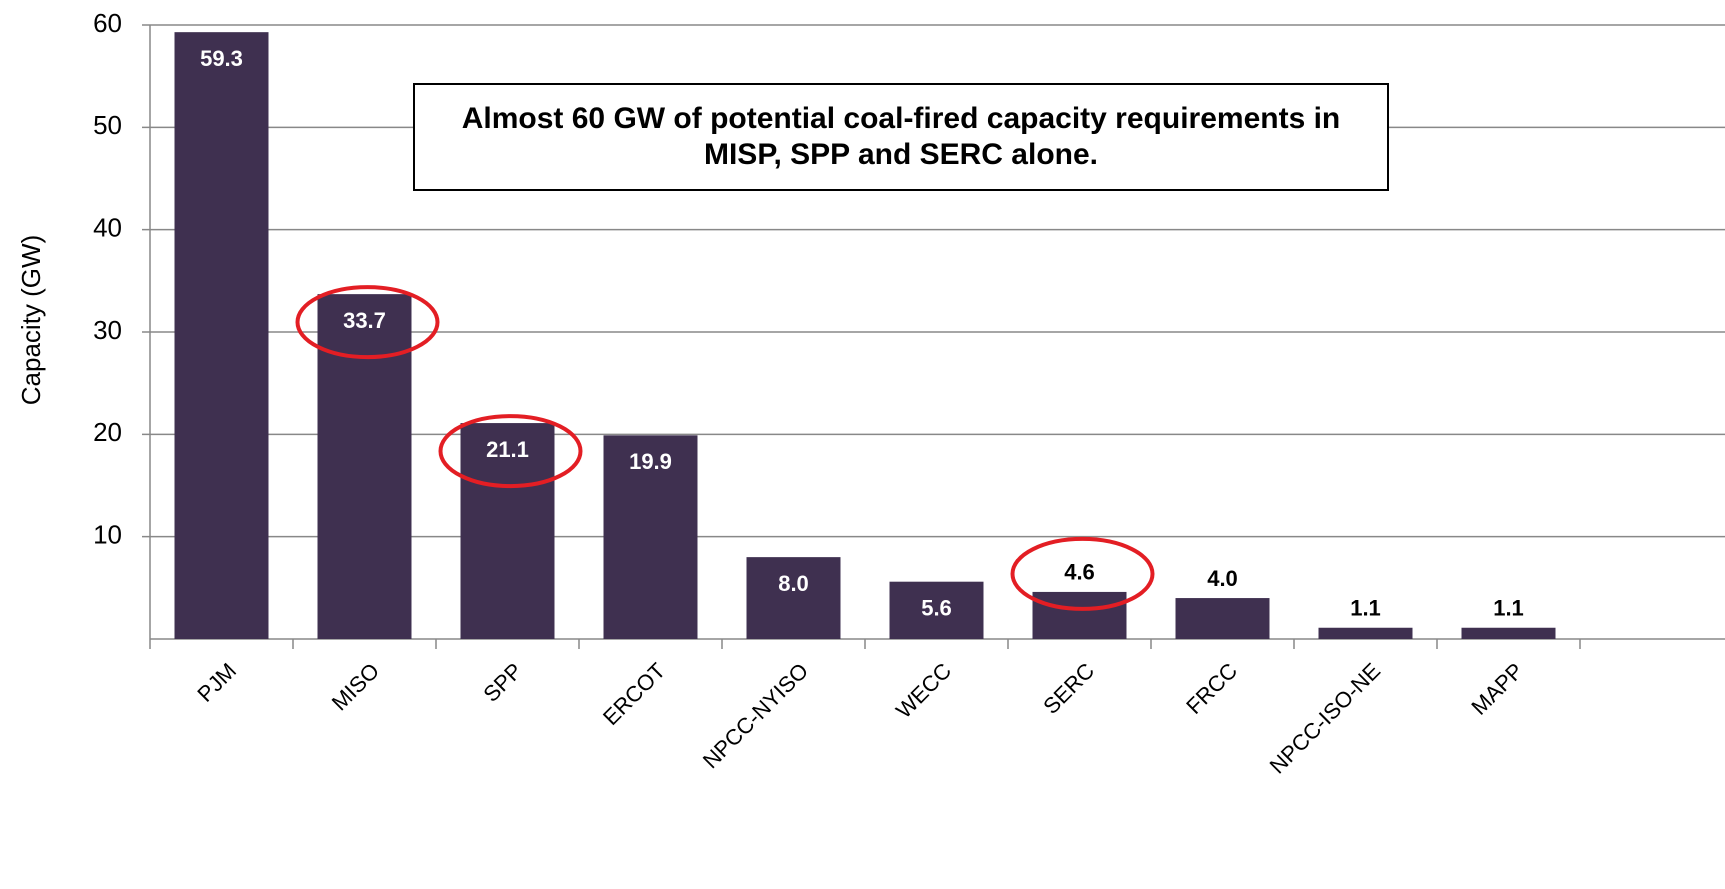 The image size is (1725, 889). Describe the element at coordinates (355, 686) in the screenshot. I see `x-tick-label: MISO` at that location.